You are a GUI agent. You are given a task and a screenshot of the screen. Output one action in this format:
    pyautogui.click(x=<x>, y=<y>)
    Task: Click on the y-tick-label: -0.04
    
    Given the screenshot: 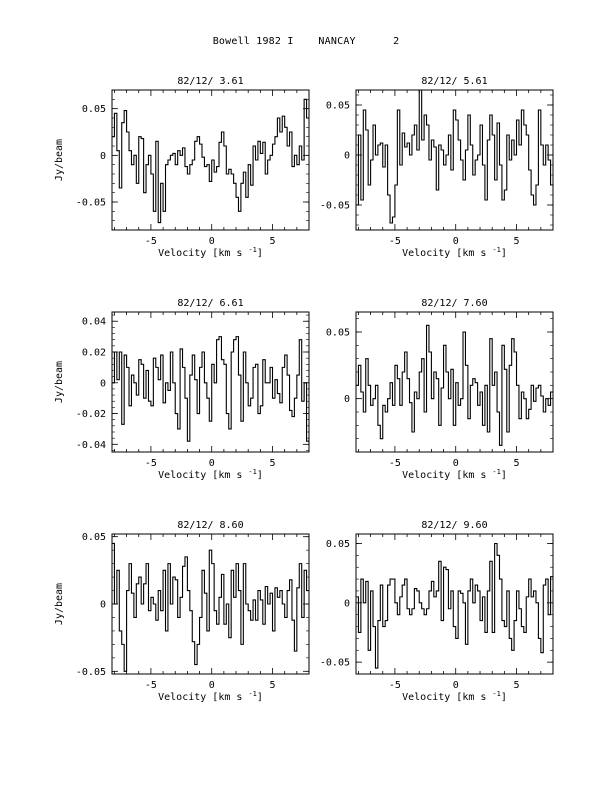 What is the action you would take?
    pyautogui.click(x=91, y=445)
    